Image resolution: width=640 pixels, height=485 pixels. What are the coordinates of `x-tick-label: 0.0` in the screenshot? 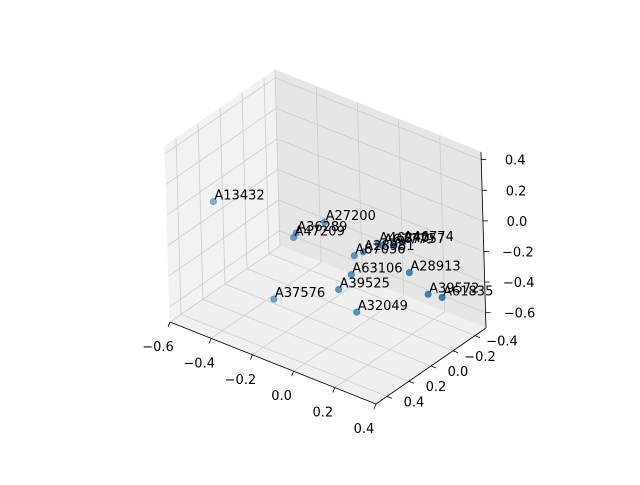 It's located at (281, 396).